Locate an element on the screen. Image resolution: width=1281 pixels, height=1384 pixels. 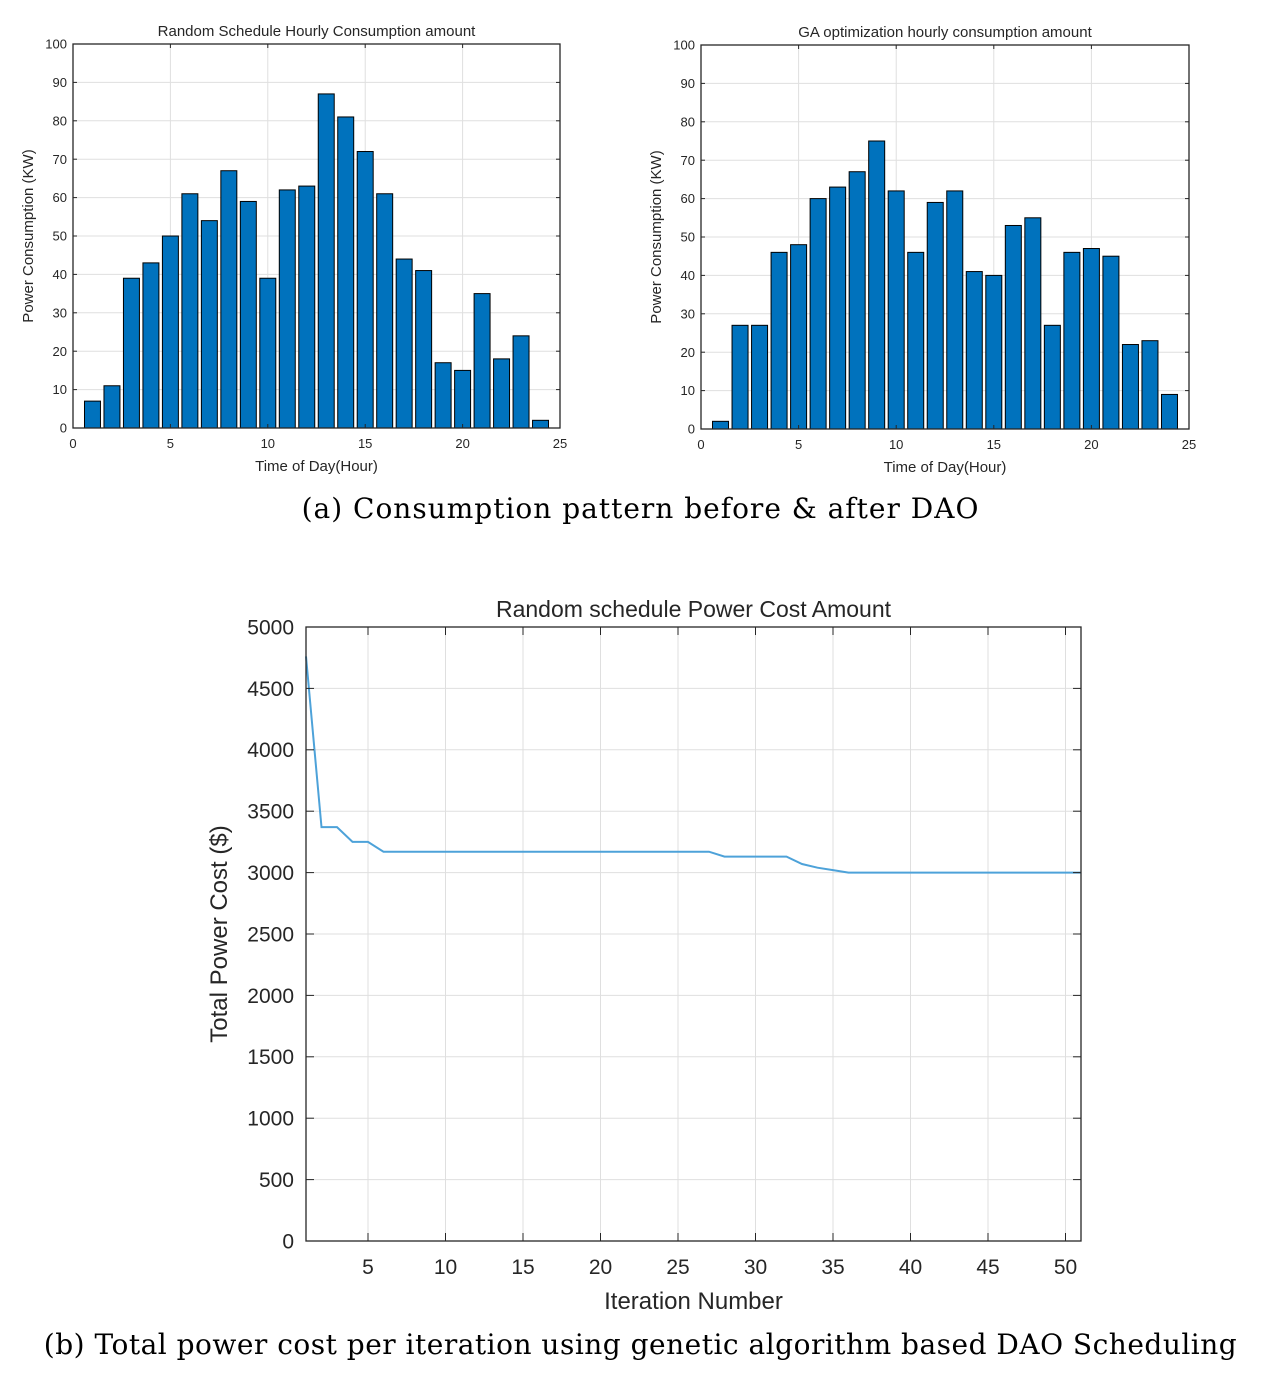
chart-title: Random schedule Power Cost Amount is located at coordinates (694, 609).